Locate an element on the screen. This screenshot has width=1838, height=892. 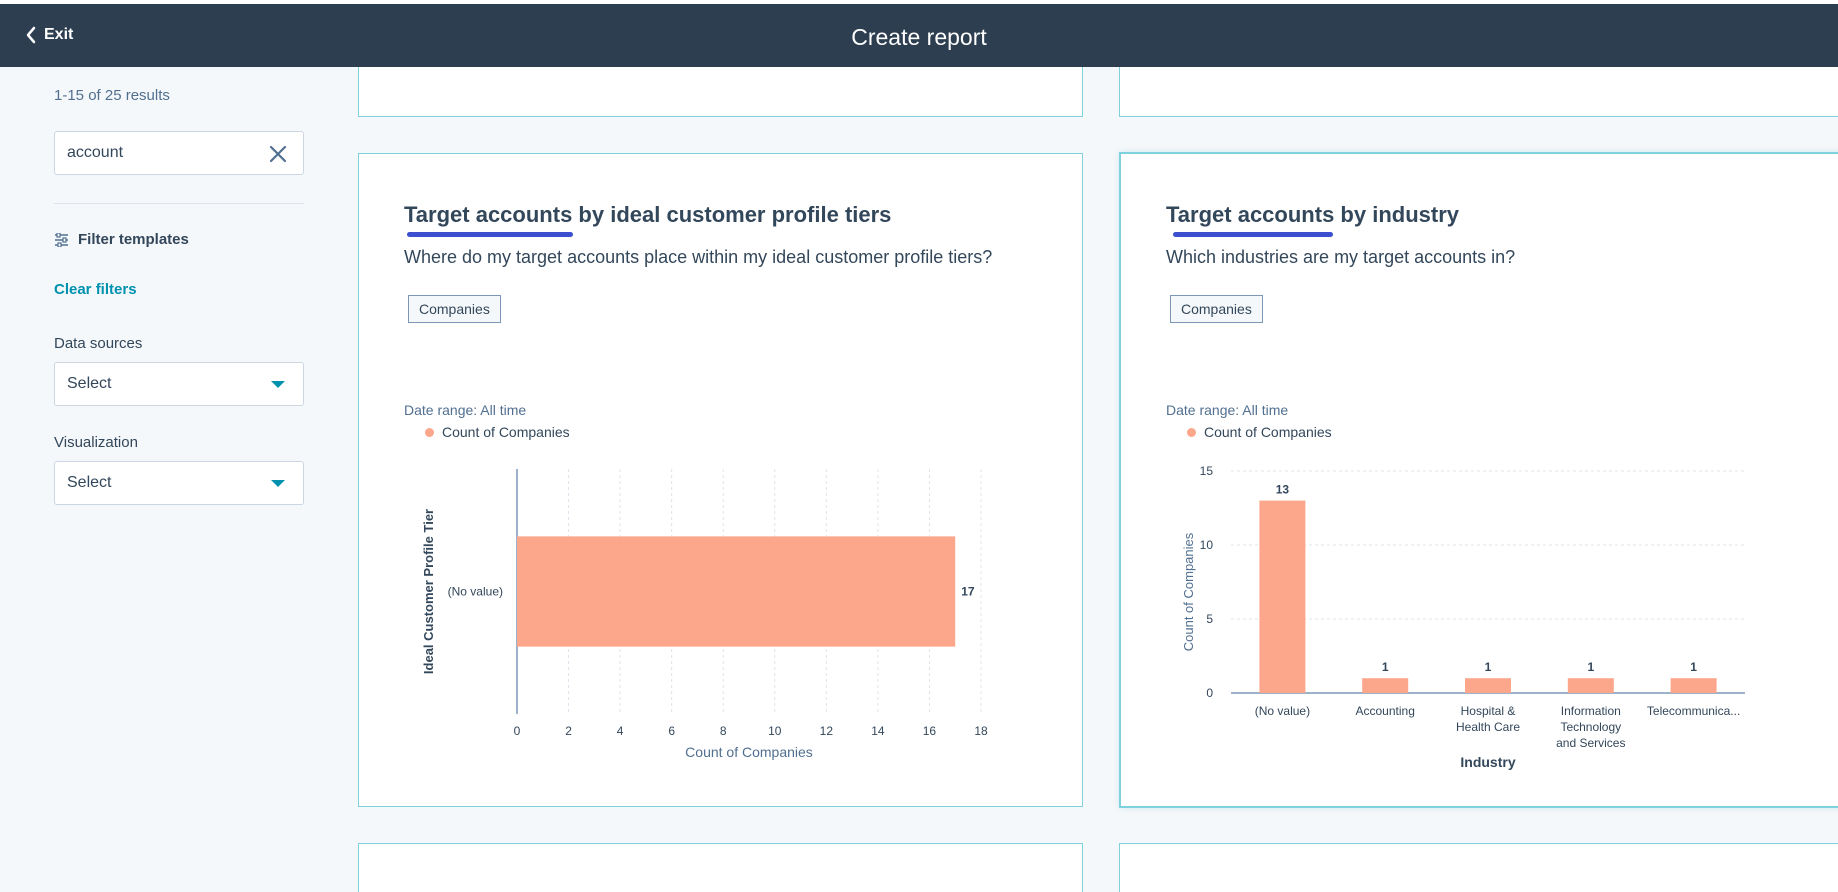
exit-button: Exit is located at coordinates (49, 35).